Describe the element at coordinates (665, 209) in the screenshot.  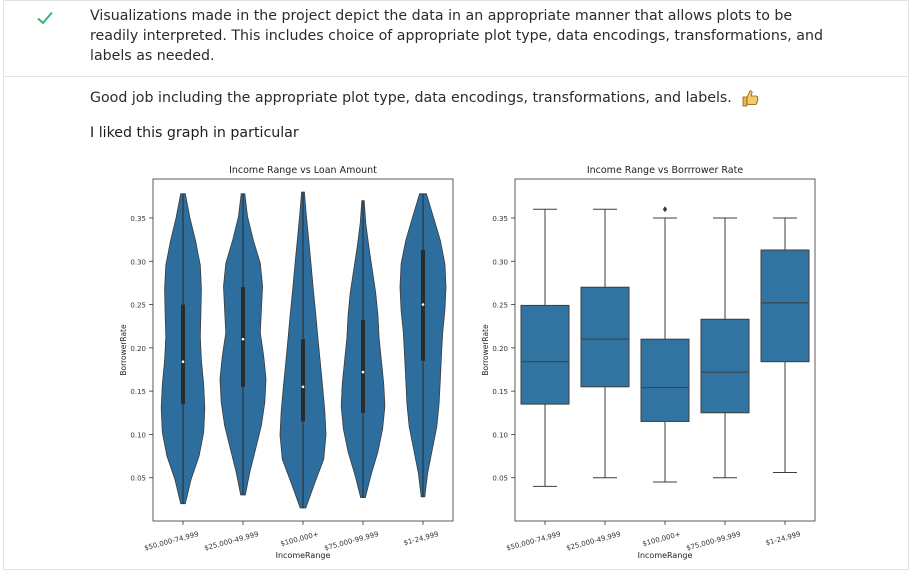
I see `outlier-point` at that location.